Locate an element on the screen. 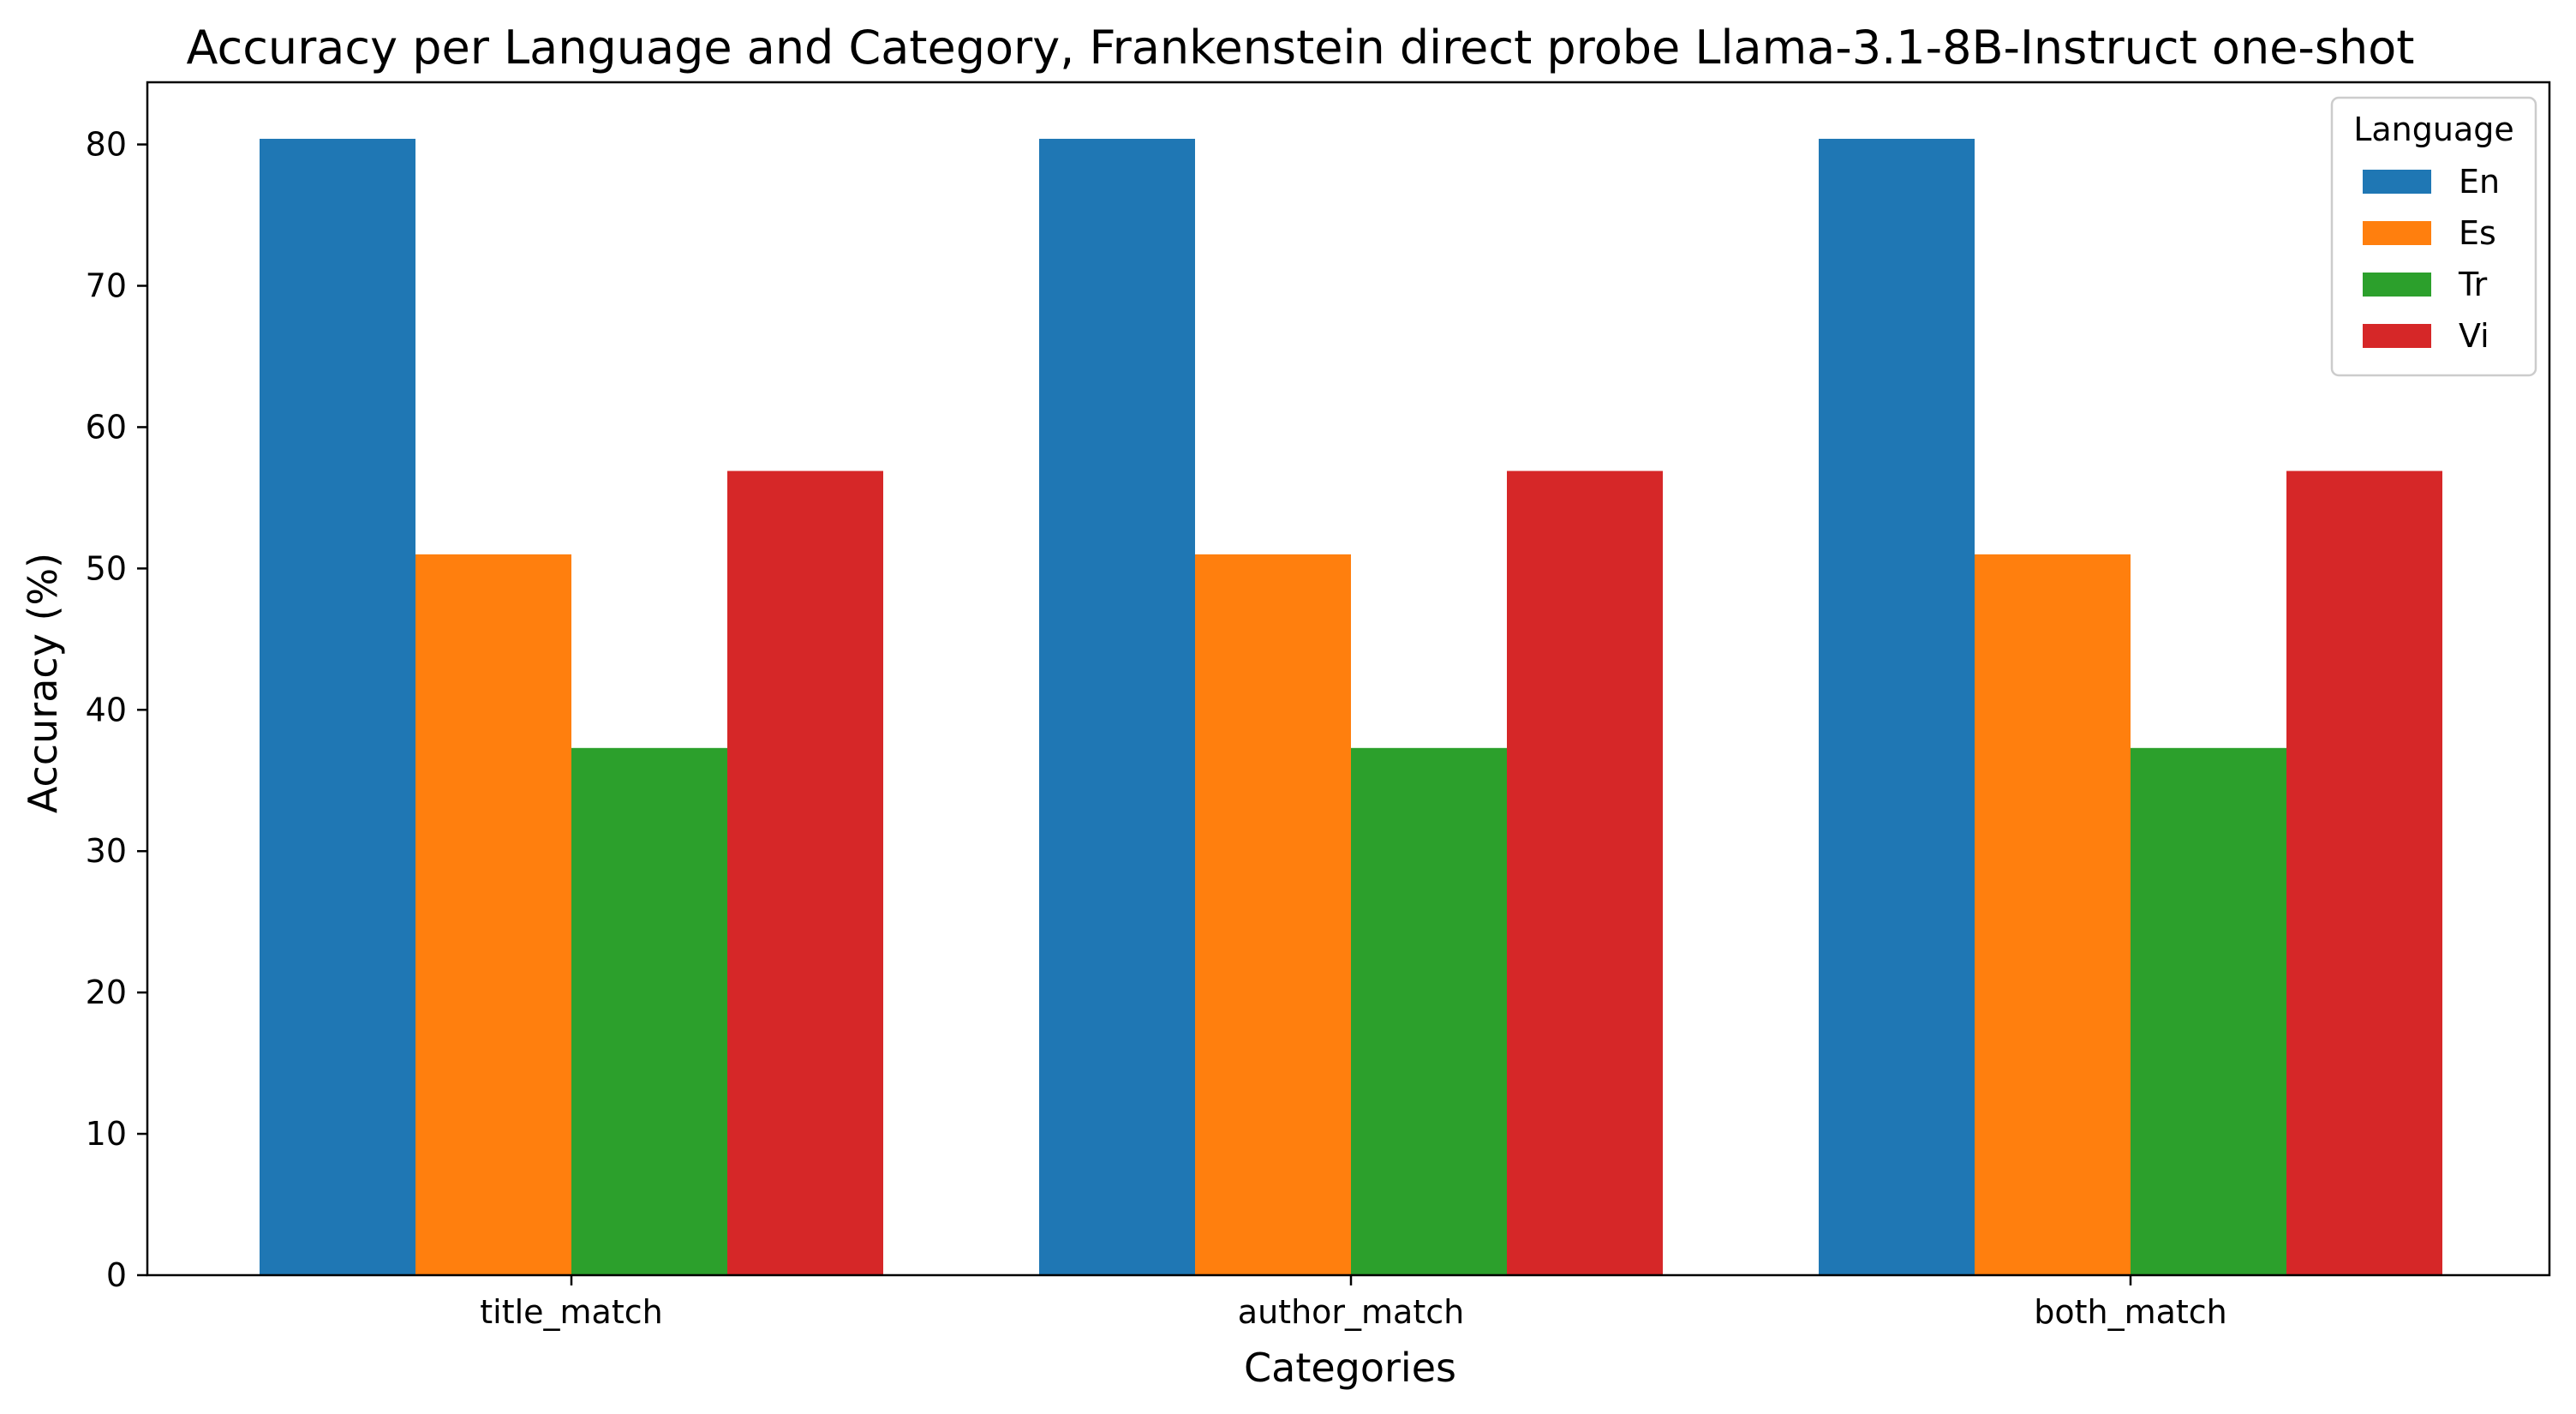 This screenshot has height=1414, width=2576. bar-en-both-match is located at coordinates (1897, 706).